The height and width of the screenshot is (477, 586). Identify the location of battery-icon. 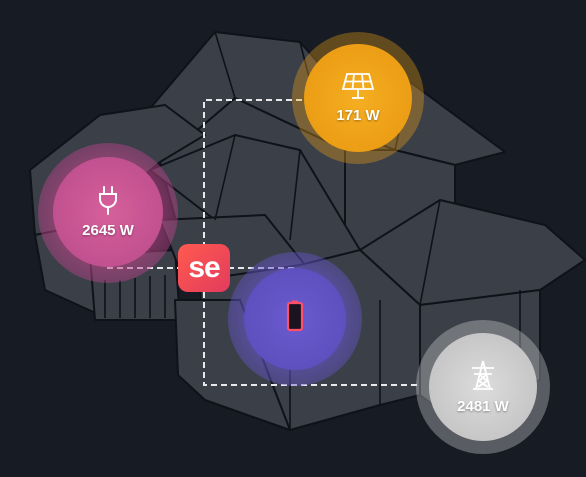
(295, 318).